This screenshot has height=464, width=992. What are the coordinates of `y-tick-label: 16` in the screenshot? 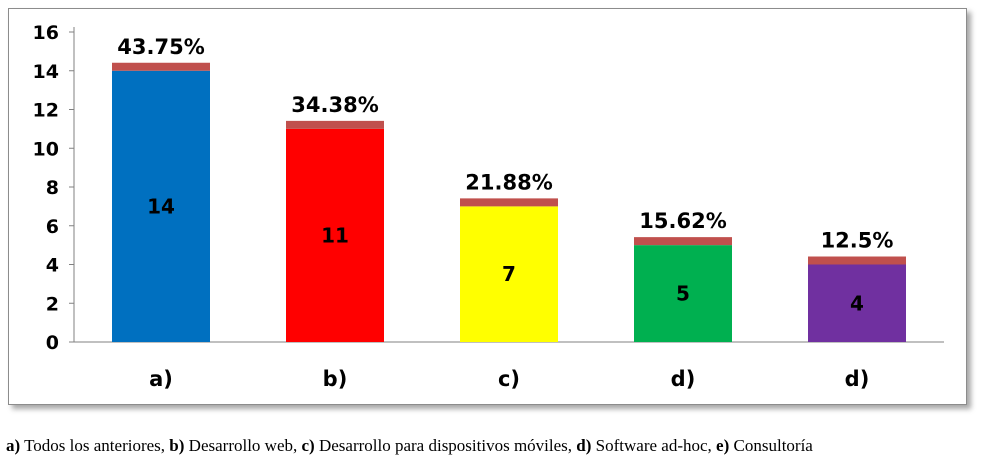 It's located at (46, 33).